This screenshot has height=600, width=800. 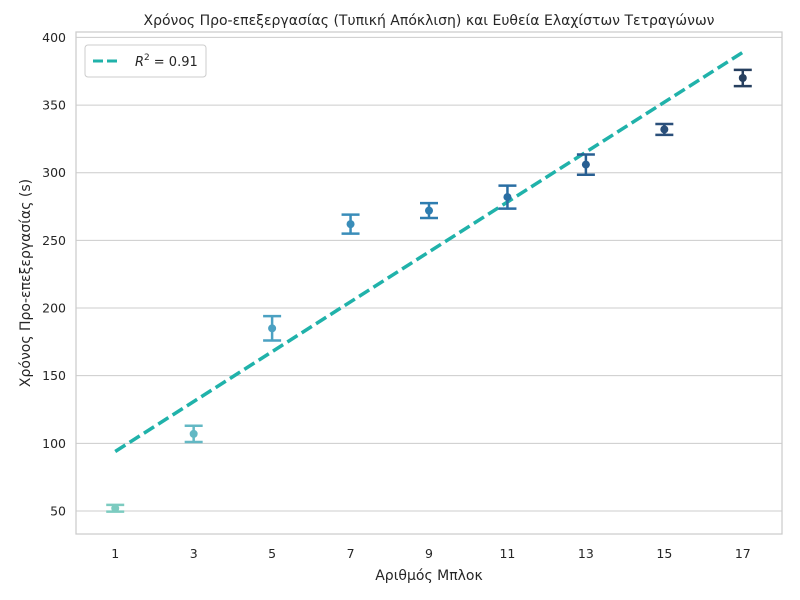 I want to click on y-tick-label: 100, so click(x=54, y=443).